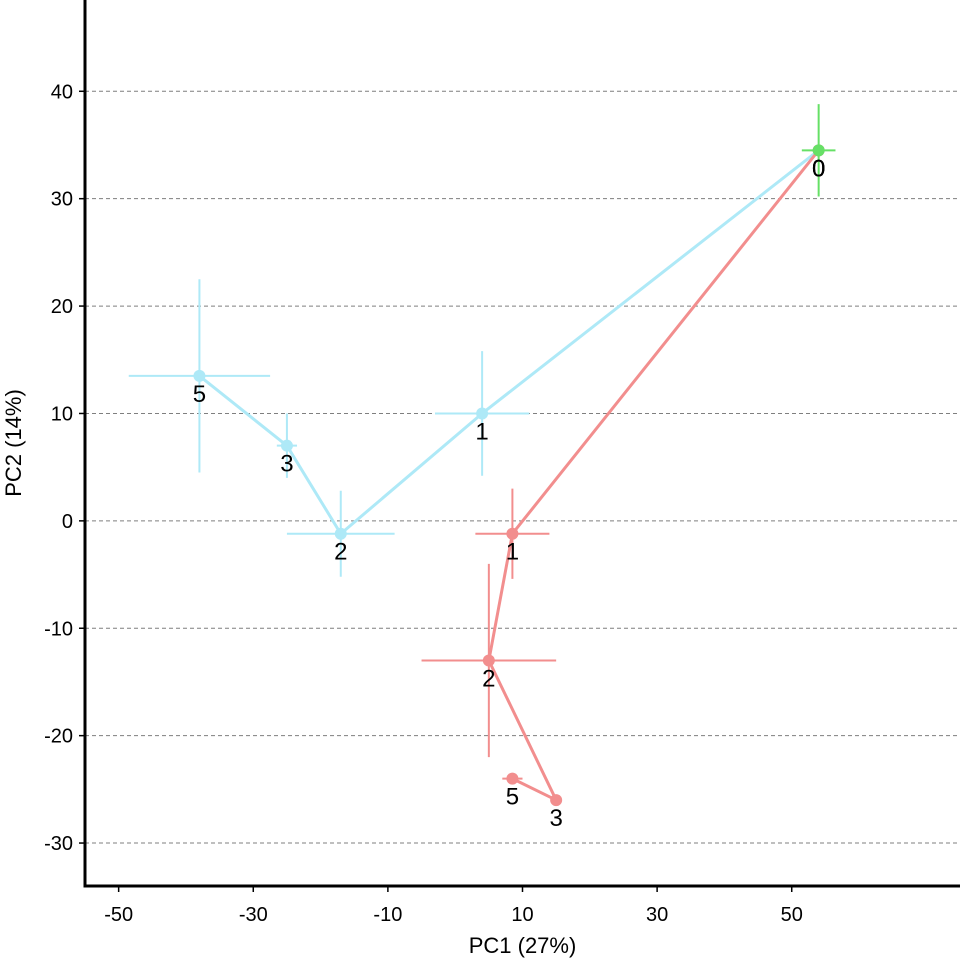  Describe the element at coordinates (523, 945) in the screenshot. I see `x-axis-title: PC1 (27%)` at that location.